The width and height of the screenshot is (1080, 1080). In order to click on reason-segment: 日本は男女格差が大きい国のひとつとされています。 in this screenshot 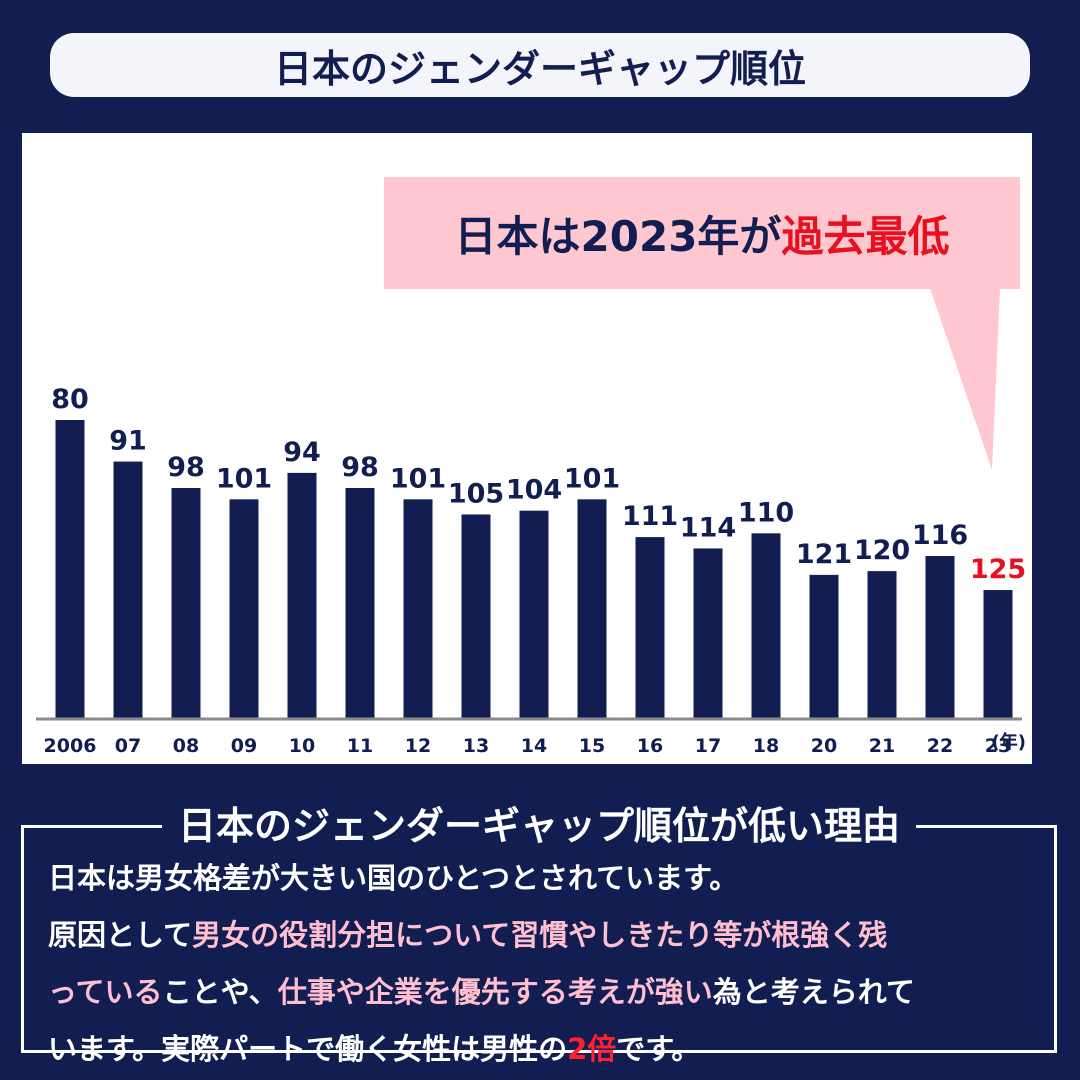, I will do `click(393, 878)`.